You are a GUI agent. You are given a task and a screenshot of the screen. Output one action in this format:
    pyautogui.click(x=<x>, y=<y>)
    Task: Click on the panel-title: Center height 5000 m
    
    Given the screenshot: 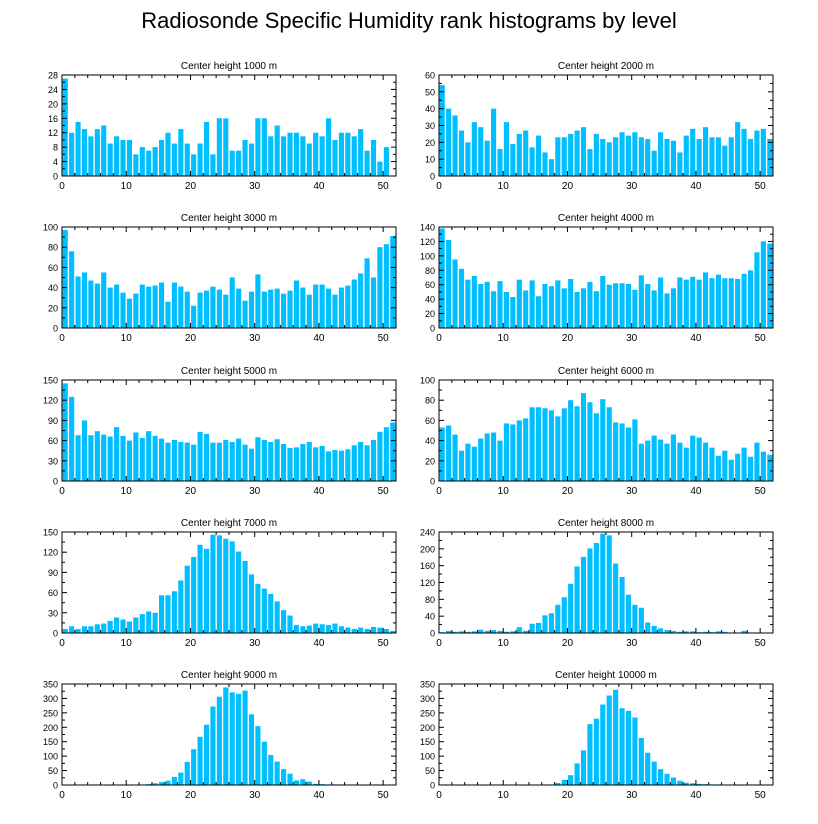 What is the action you would take?
    pyautogui.click(x=229, y=371)
    